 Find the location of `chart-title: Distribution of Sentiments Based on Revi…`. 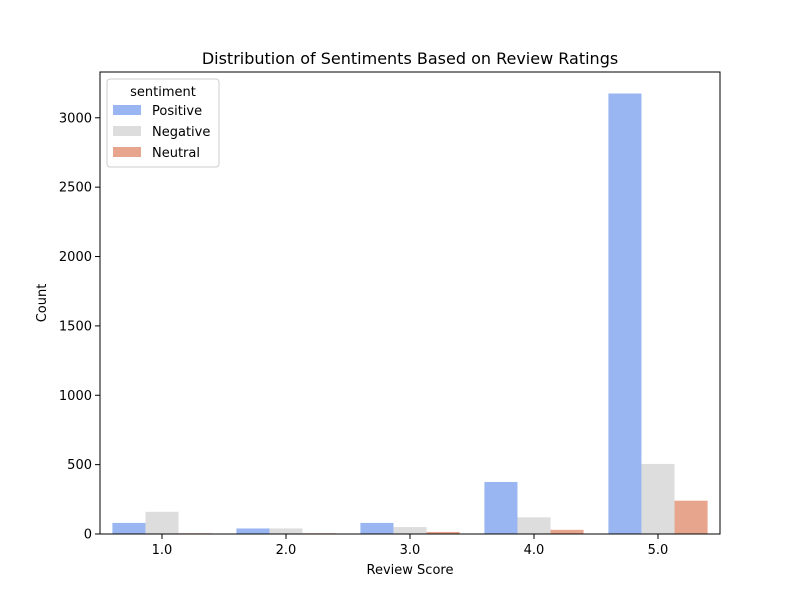

chart-title: Distribution of Sentiments Based on Revi… is located at coordinates (410, 58).